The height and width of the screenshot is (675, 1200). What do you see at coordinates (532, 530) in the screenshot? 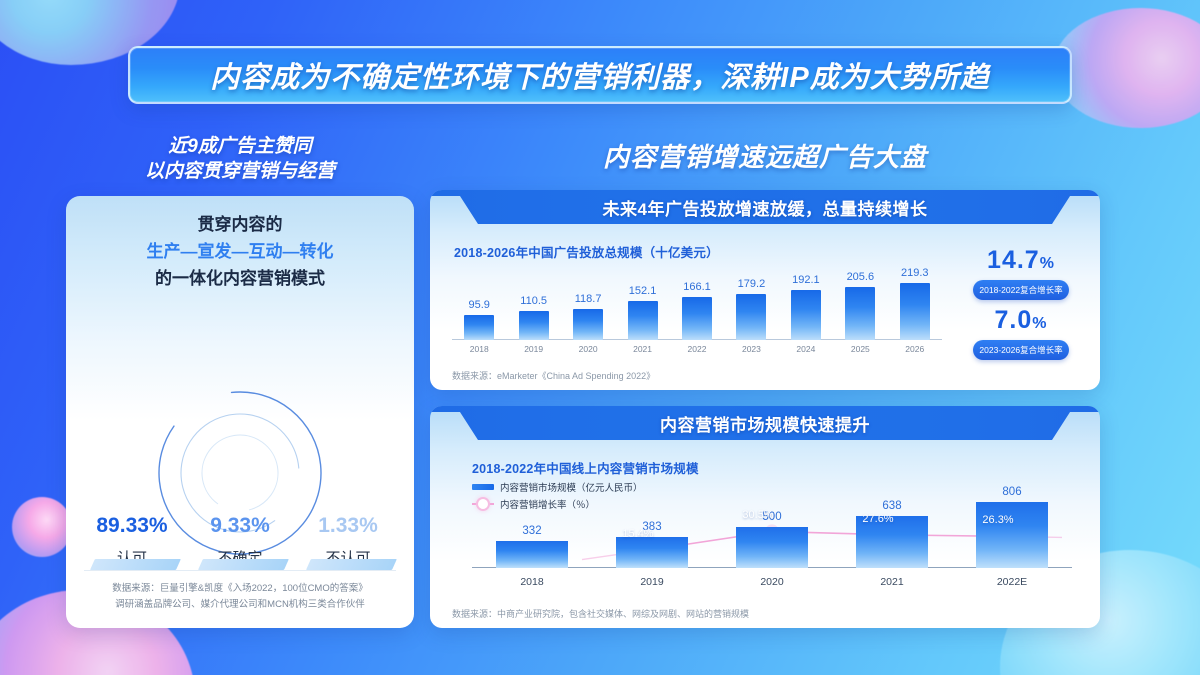
I see `bar-value-label: 332` at bounding box center [532, 530].